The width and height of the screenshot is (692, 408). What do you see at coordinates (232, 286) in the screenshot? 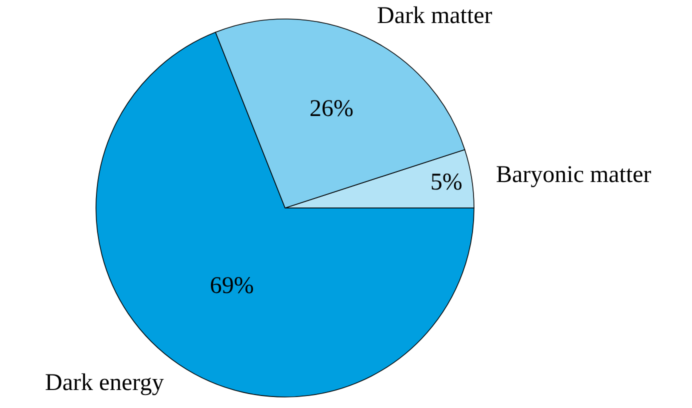
I see `data-label: 69%` at bounding box center [232, 286].